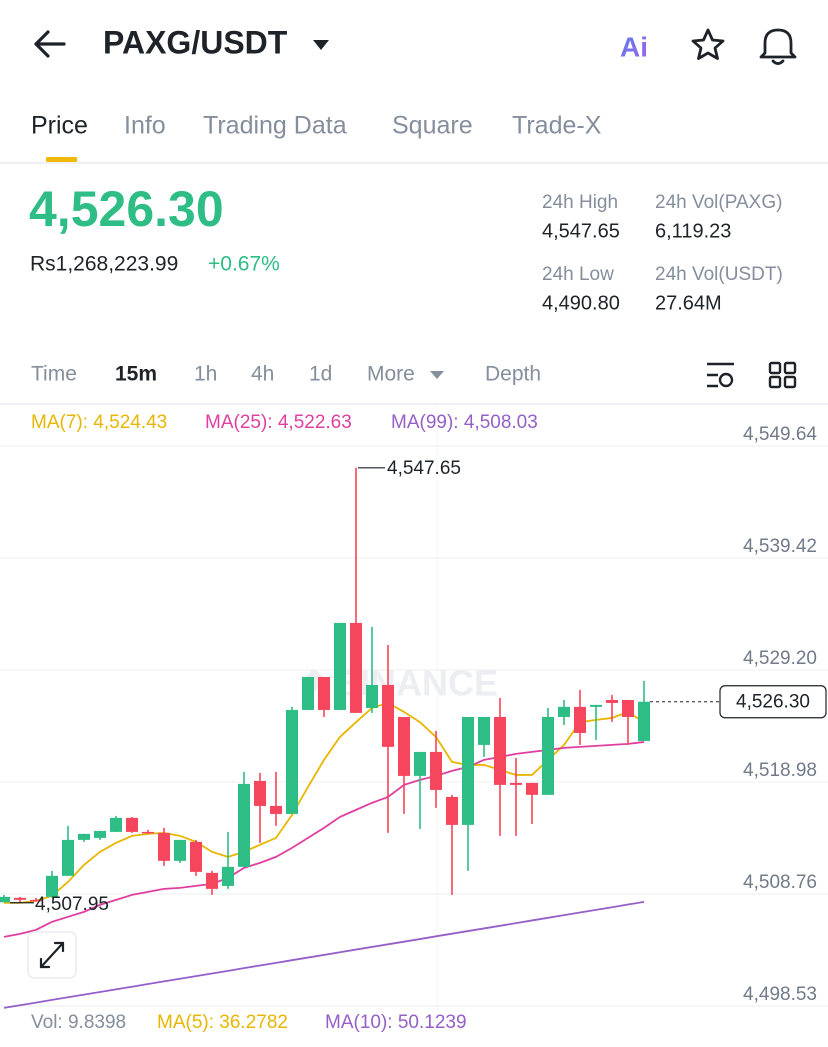 The width and height of the screenshot is (828, 1047). I want to click on volume-legend: Vol: 9.8398 MA(5): 36.2782 MA(10): 50.1239, so click(249, 1022).